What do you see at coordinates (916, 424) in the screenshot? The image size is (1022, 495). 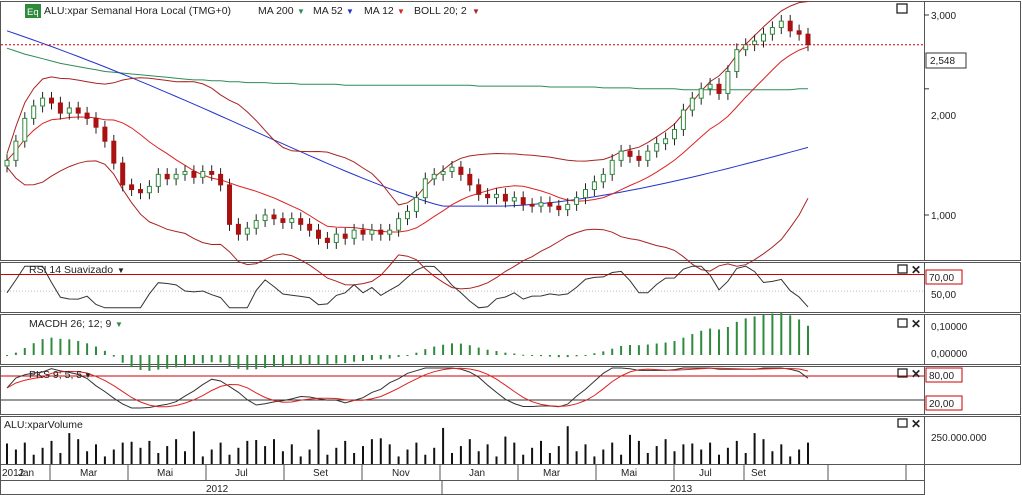 I see `volume-close-icon: ✕` at bounding box center [916, 424].